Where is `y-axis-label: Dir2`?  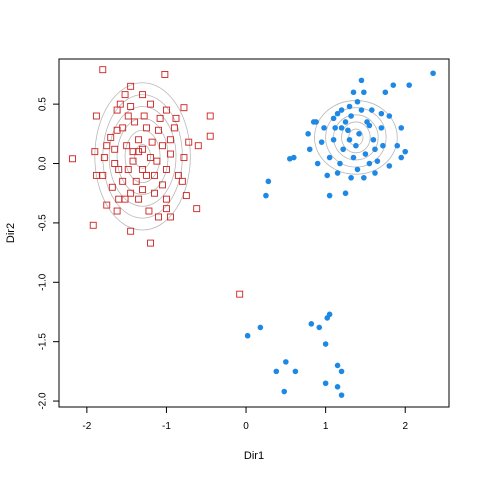 y-axis-label: Dir2 is located at coordinates (11, 233).